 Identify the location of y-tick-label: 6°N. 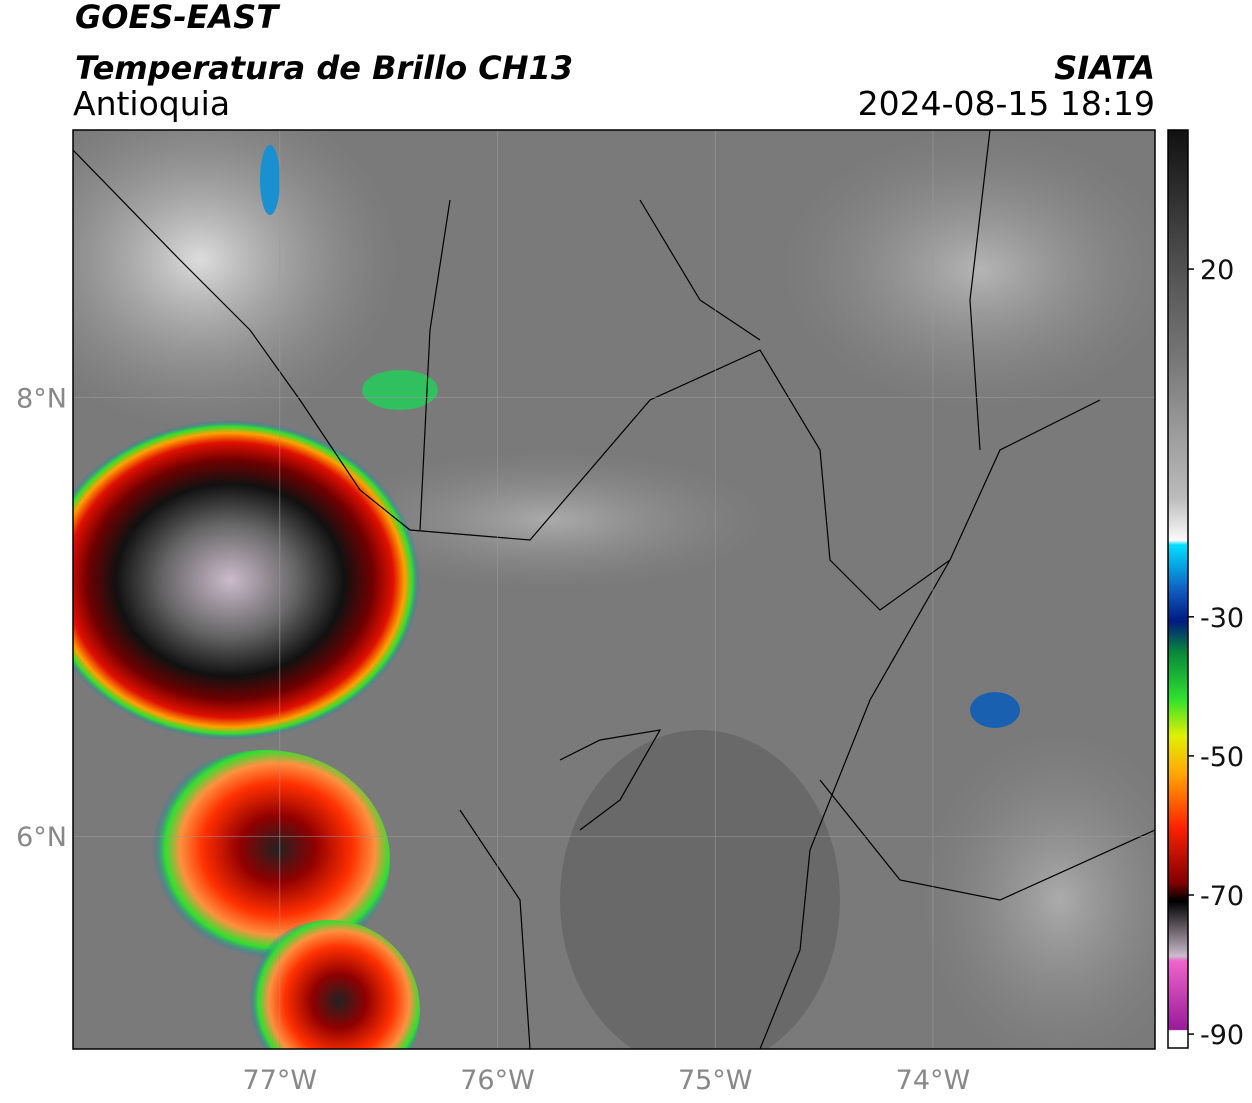
(41, 837).